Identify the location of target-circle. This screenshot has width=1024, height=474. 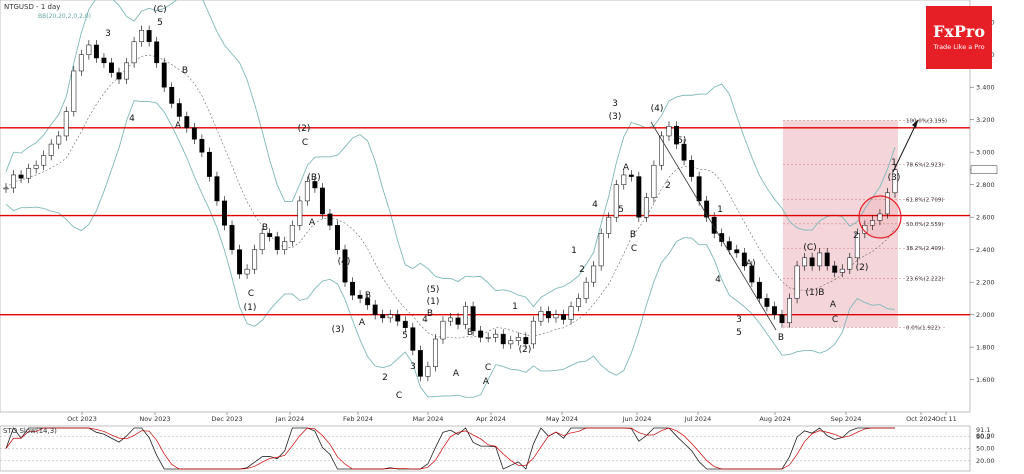
(880, 217).